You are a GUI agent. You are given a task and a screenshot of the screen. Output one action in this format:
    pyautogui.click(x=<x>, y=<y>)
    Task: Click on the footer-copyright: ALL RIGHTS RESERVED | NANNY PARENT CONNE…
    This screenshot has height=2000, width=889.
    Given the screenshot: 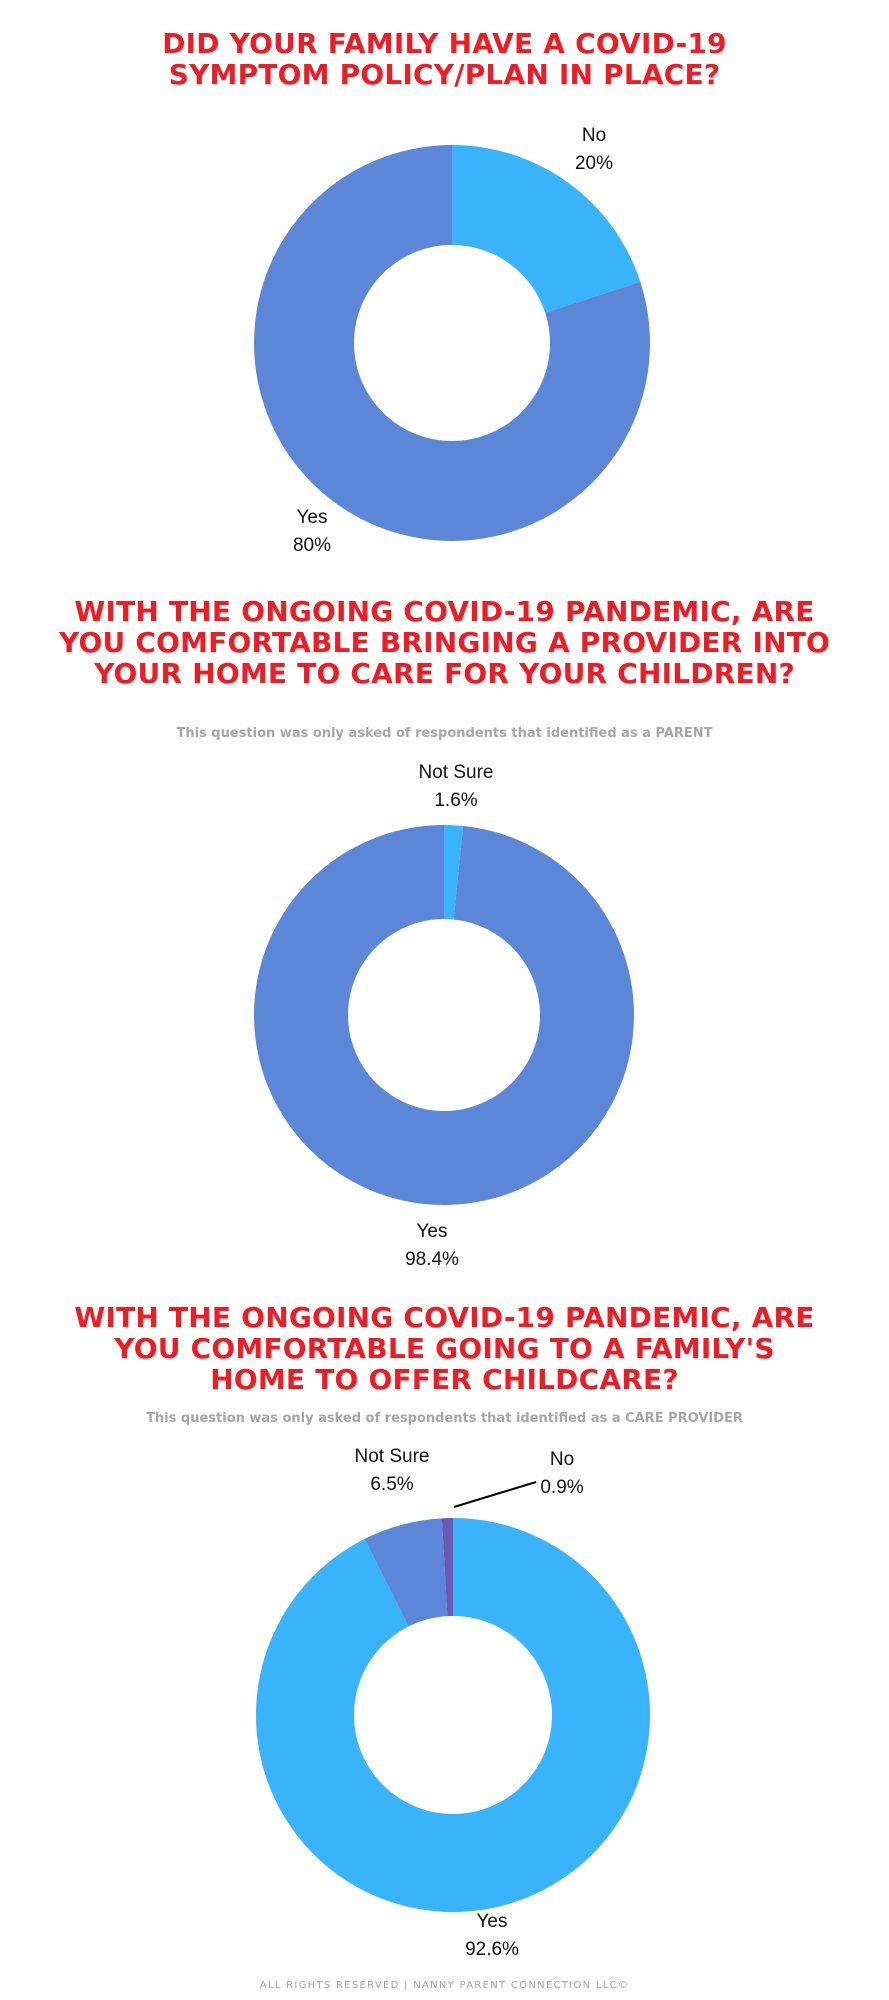 What is the action you would take?
    pyautogui.click(x=444, y=1985)
    